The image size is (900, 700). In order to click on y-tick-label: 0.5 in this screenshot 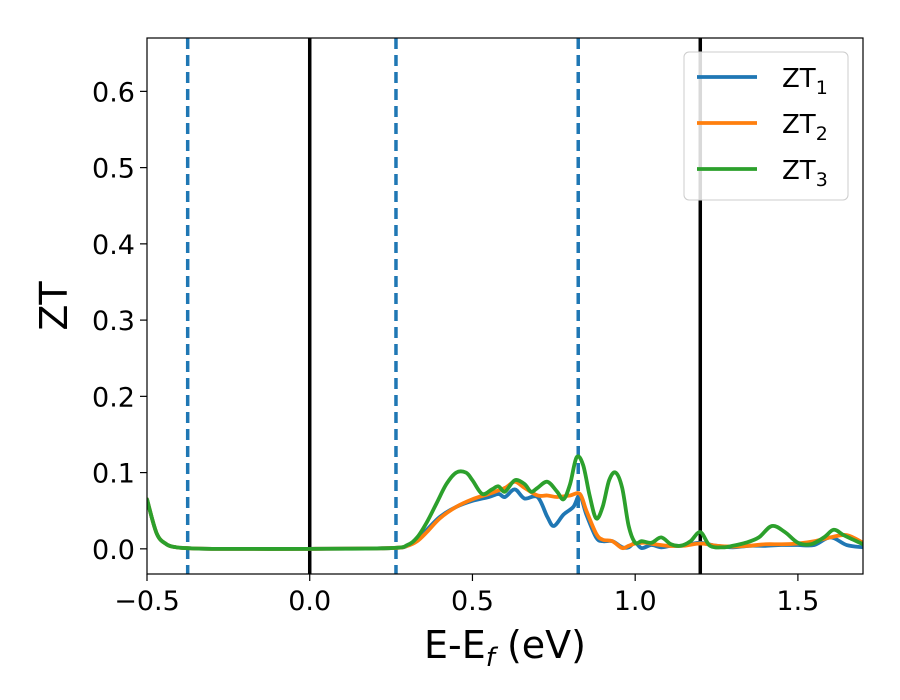, I will do `click(113, 169)`.